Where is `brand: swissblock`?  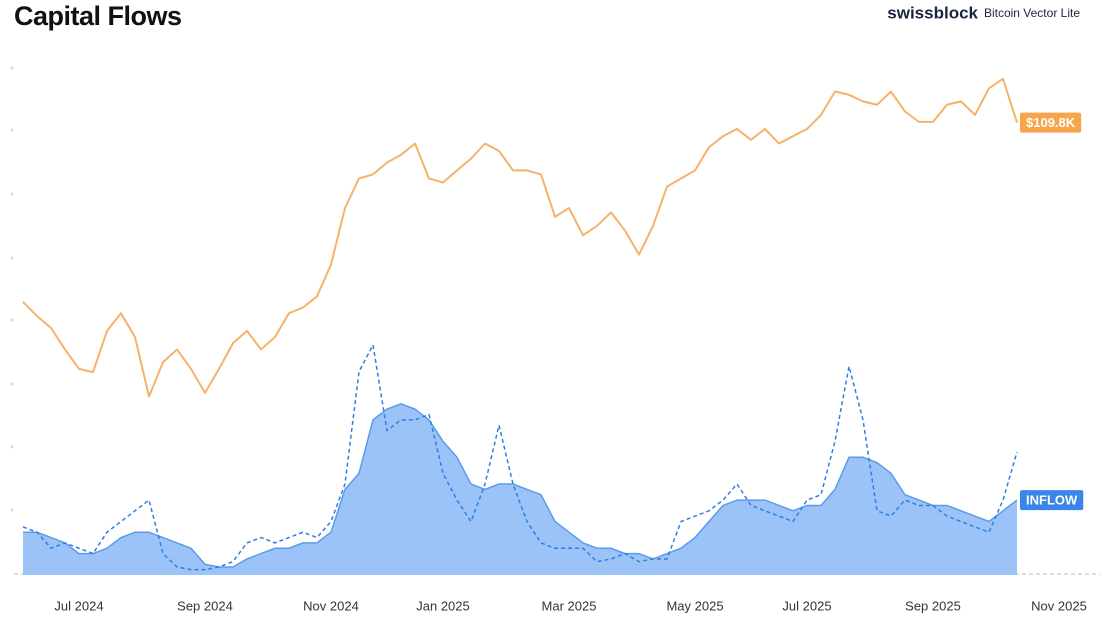 brand: swissblock is located at coordinates (932, 12).